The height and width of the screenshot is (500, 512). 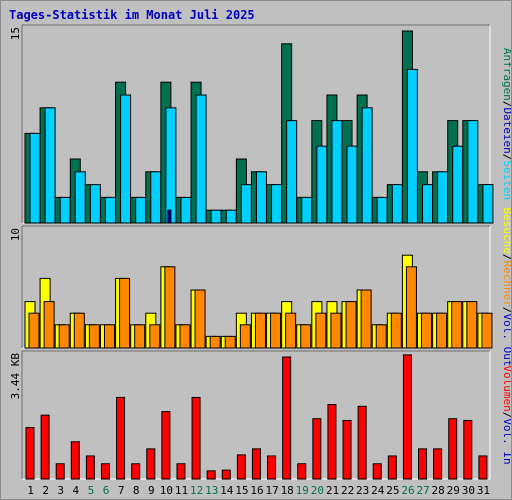 I want to click on legend-text-1-0: Anfragen, so click(x=506, y=74).